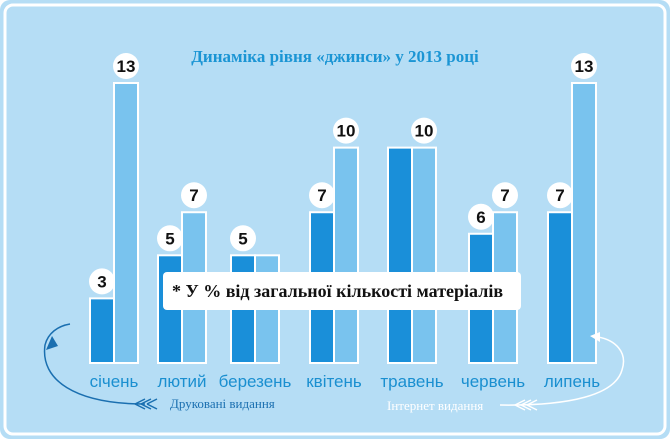  Describe the element at coordinates (146, 404) in the screenshot. I see `left-arrow-feather-icon` at that location.